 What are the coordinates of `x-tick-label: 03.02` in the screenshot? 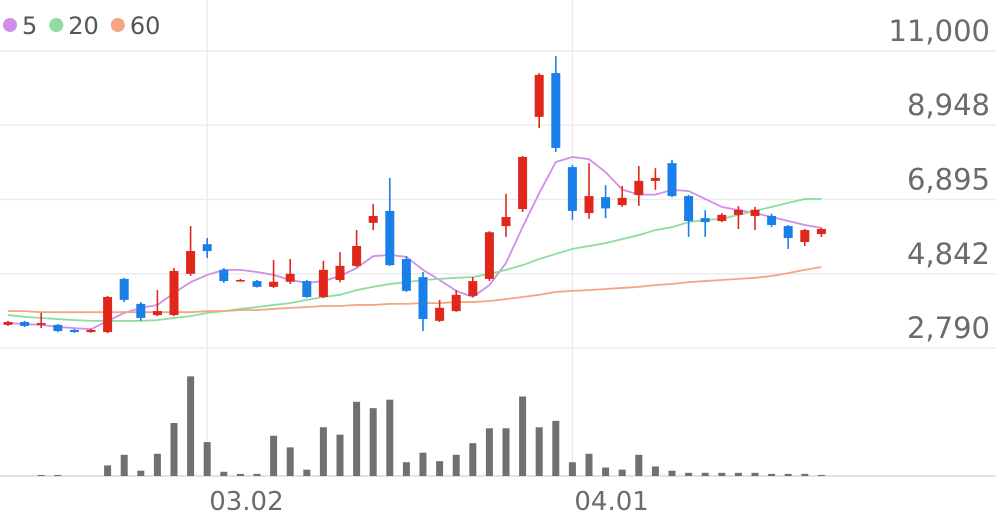 It's located at (246, 502).